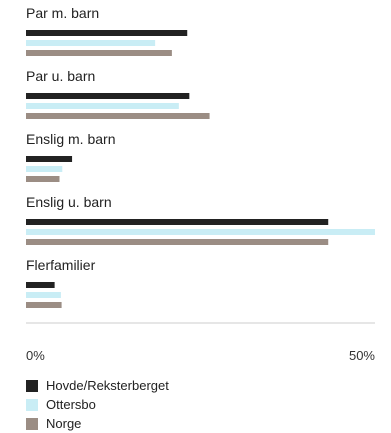  Describe the element at coordinates (108, 96) in the screenshot. I see `bar-par-u-barn-hovde` at that location.